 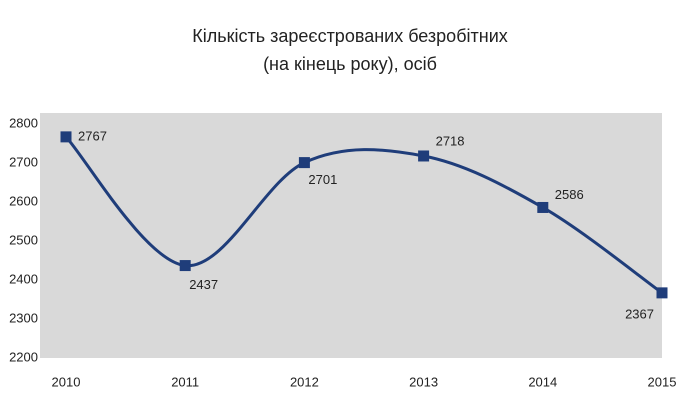 What do you see at coordinates (23, 239) in the screenshot?
I see `y-tick-label: 2500` at bounding box center [23, 239].